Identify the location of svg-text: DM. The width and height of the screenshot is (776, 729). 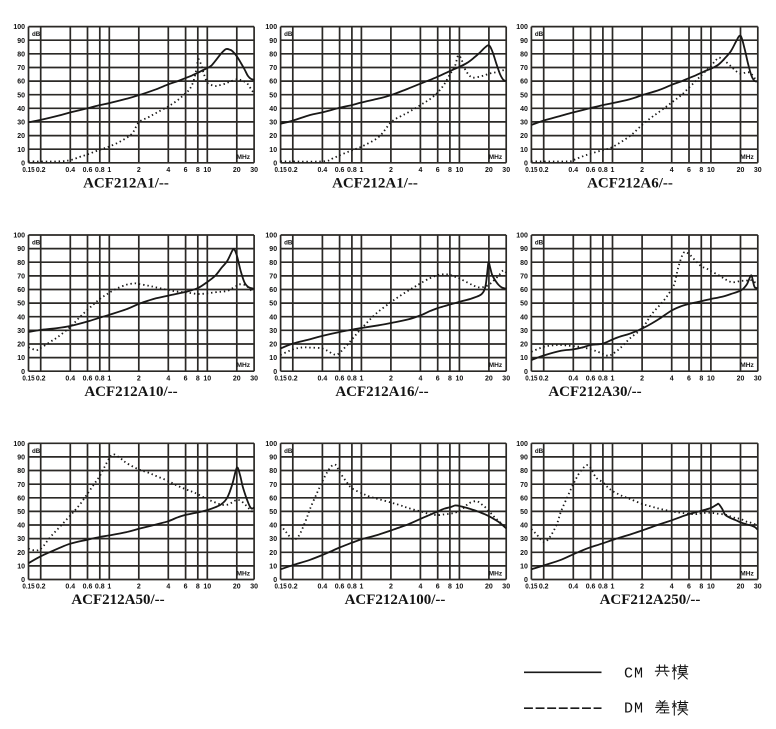
(634, 709).